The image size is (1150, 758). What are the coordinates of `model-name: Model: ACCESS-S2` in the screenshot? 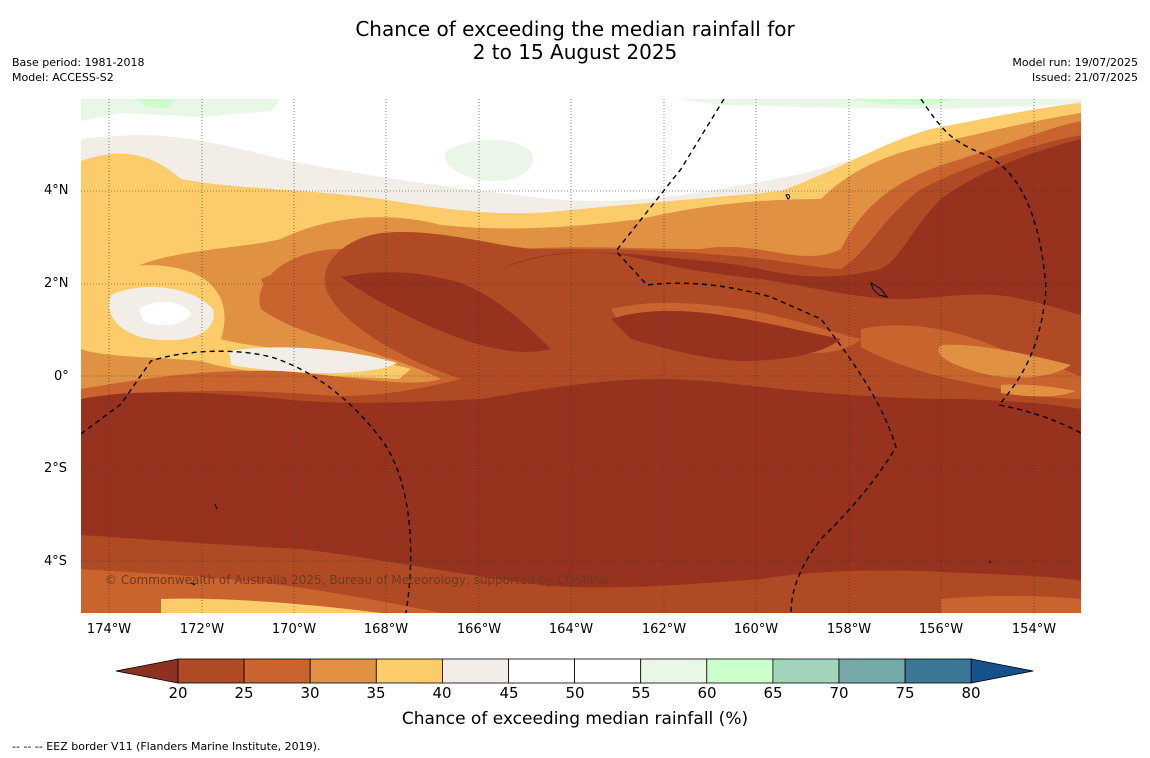 It's located at (63, 77).